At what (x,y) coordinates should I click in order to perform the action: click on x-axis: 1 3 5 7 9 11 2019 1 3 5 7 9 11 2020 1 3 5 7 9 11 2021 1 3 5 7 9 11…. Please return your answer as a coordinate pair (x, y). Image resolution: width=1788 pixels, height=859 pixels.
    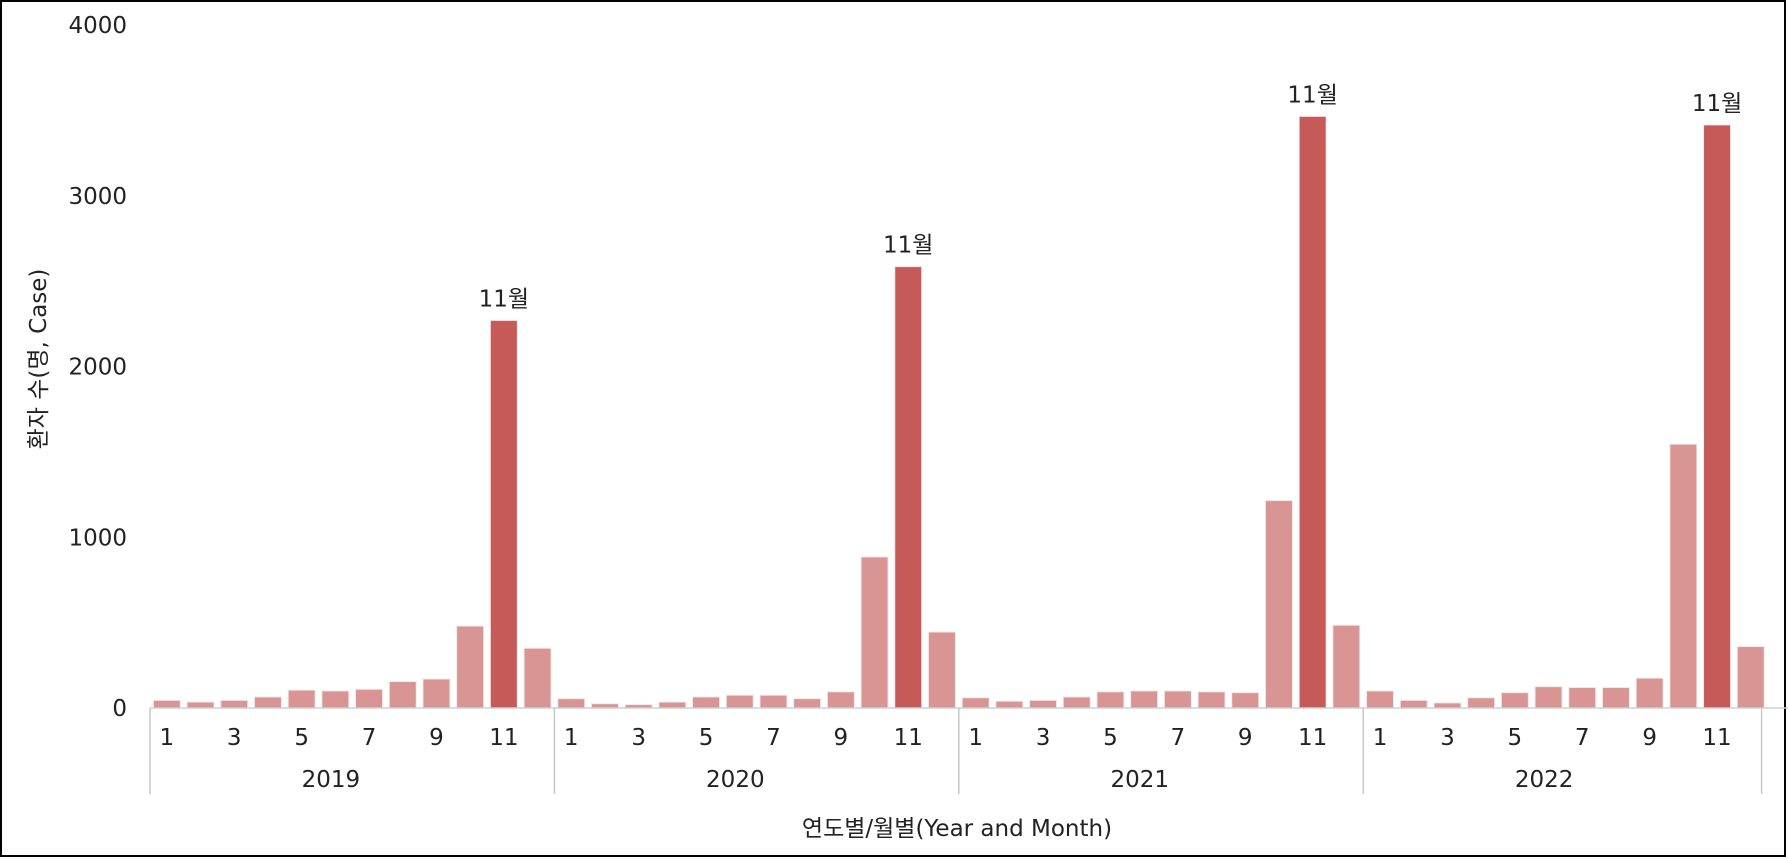
    Looking at the image, I should click on (968, 750).